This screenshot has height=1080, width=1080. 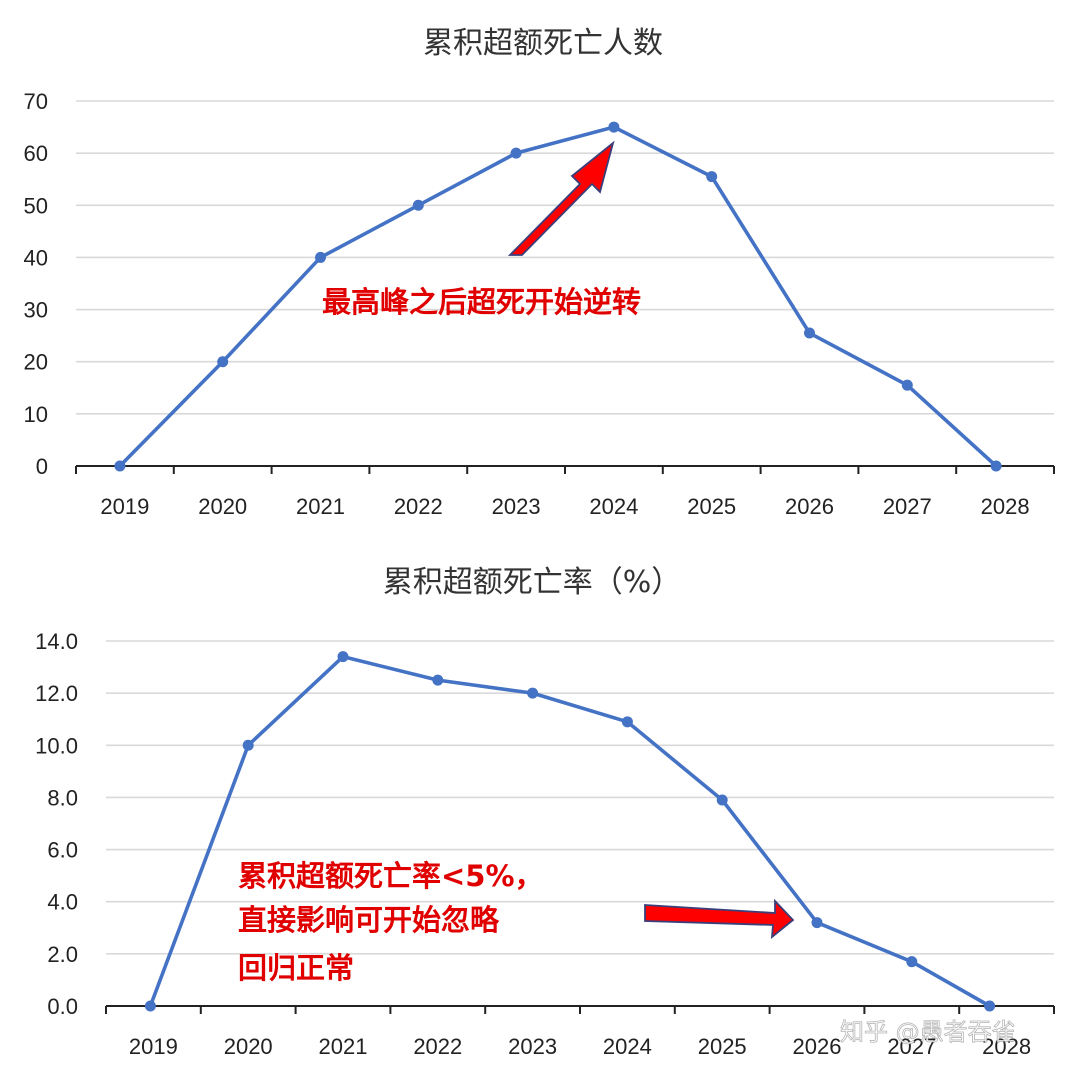 I want to click on chart1-point-2024, so click(x=614, y=127).